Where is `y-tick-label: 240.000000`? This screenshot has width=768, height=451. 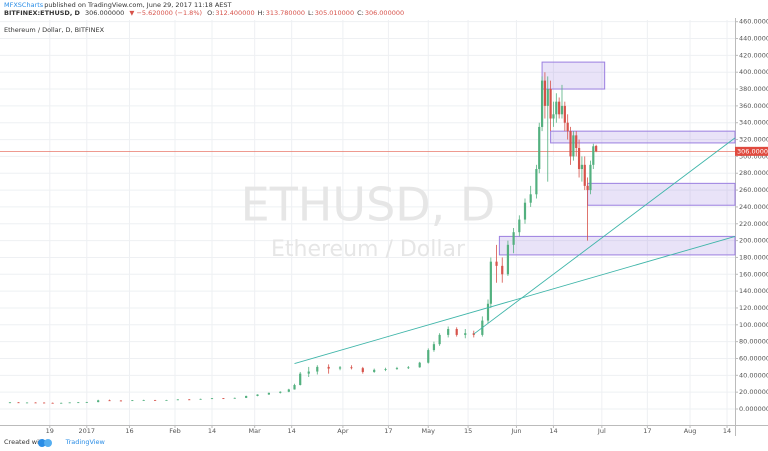 y-tick-label: 240.000000 is located at coordinates (753, 207).